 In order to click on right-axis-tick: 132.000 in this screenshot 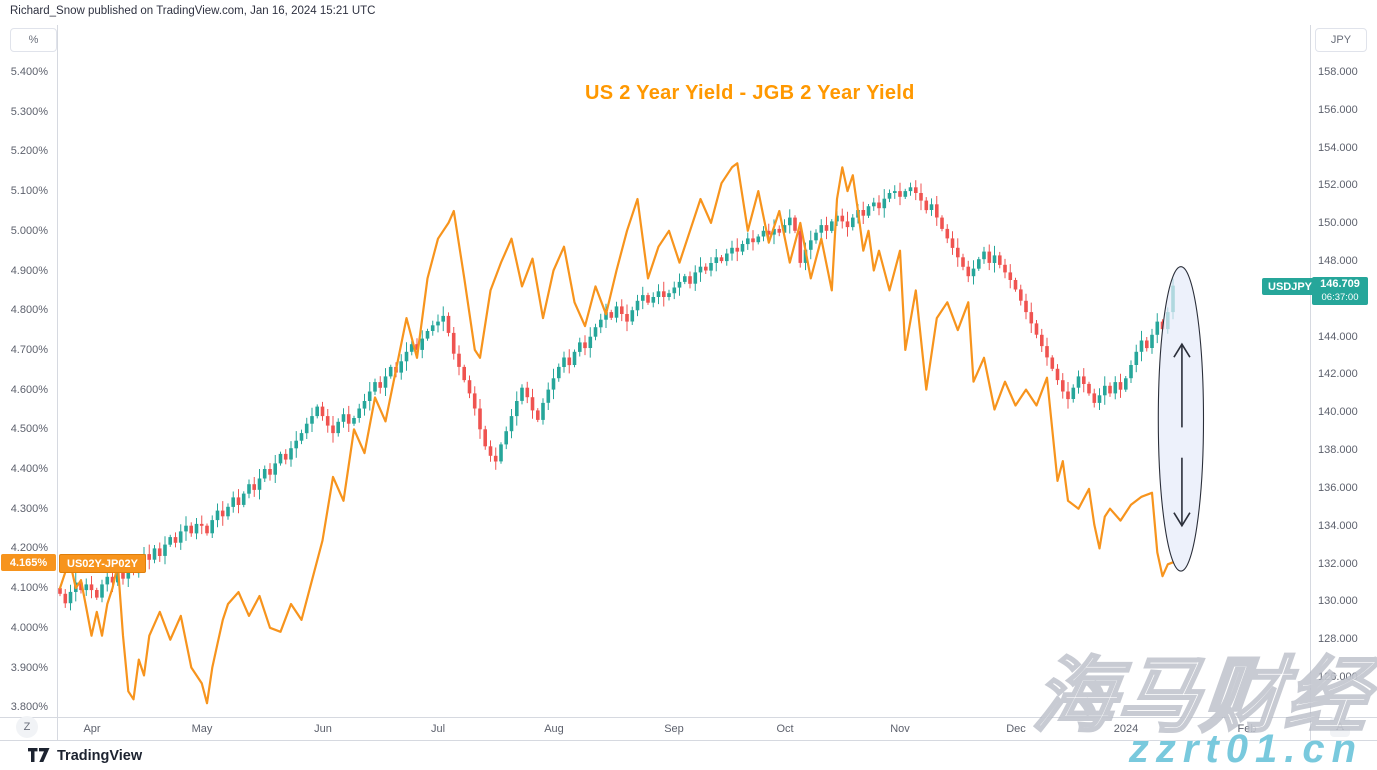, I will do `click(1338, 564)`.